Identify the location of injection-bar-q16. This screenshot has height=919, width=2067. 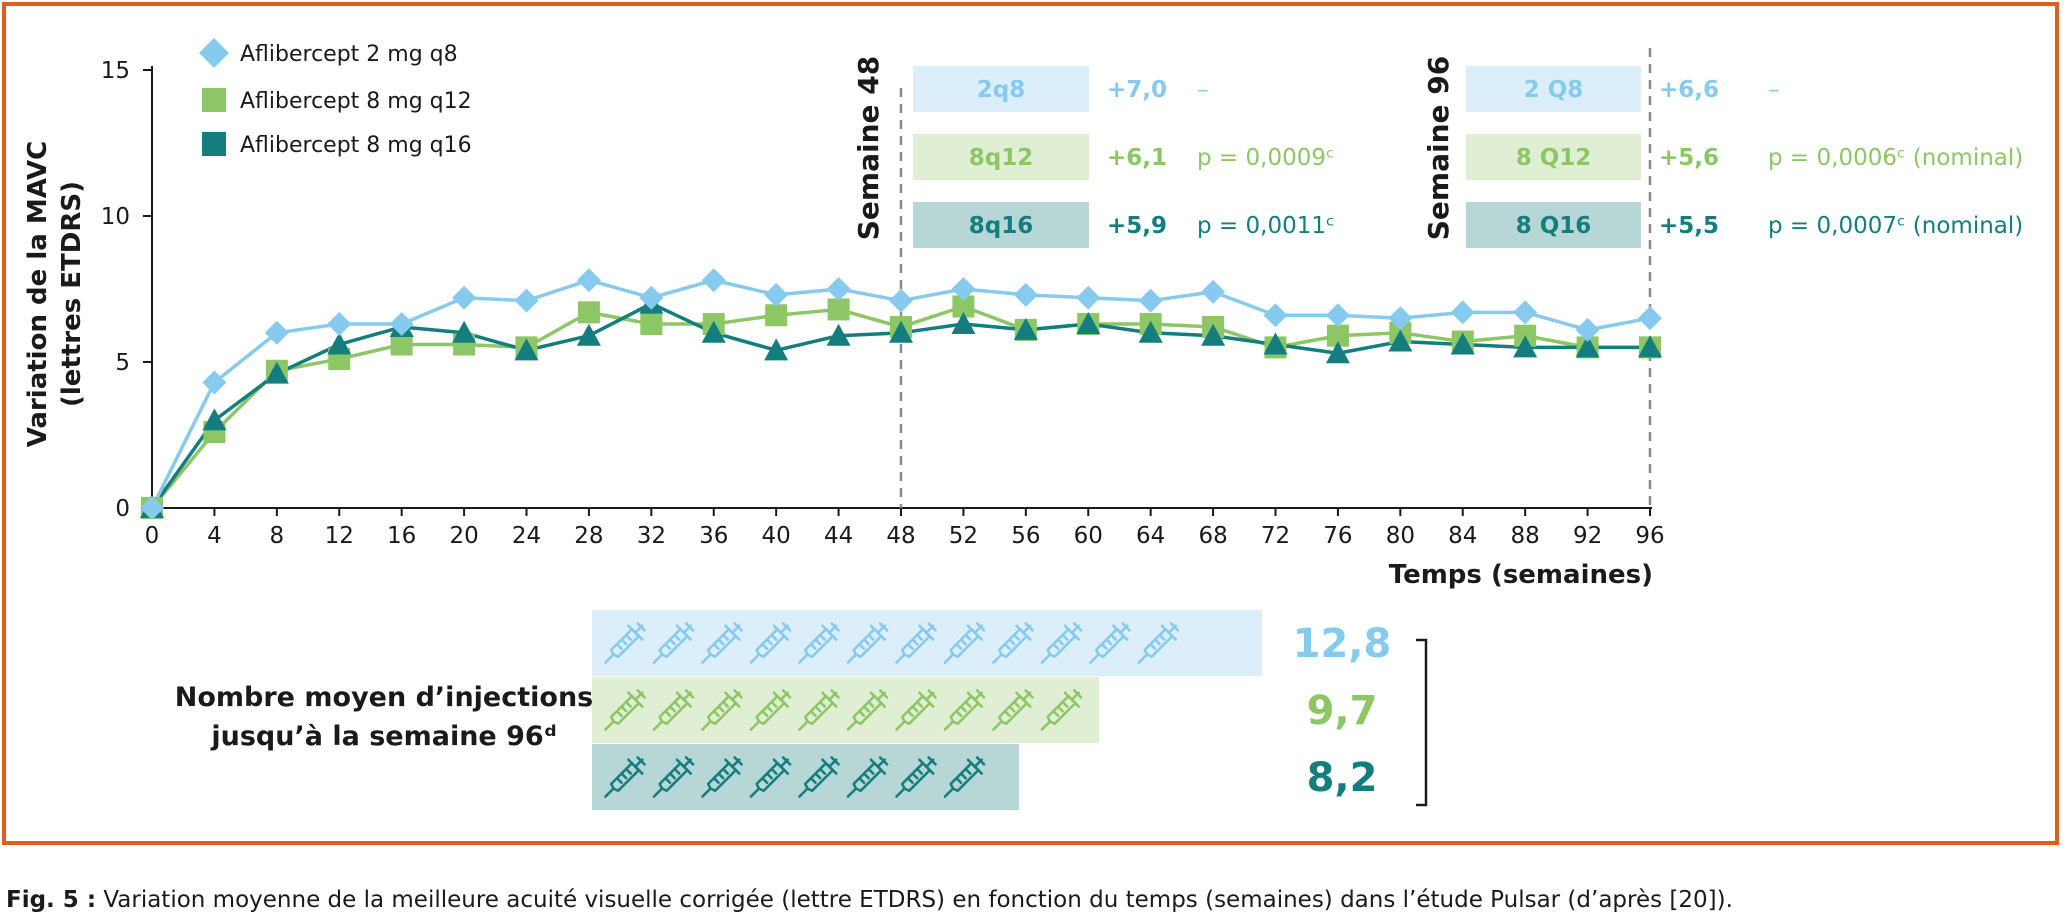
(805, 777).